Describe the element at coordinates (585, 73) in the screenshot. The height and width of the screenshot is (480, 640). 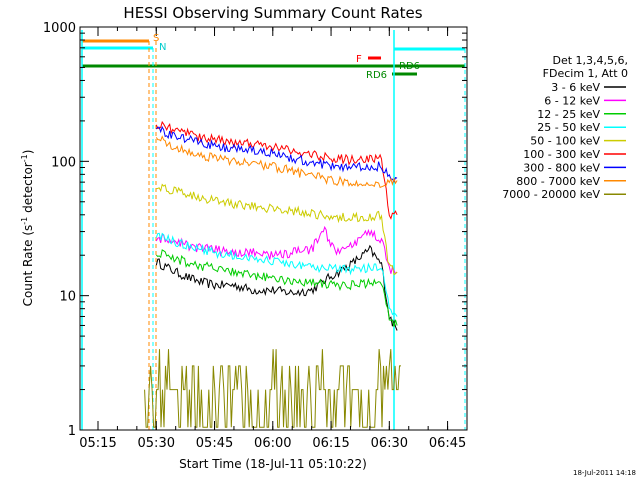
I see `legend-title-2: FDecim 1, Att 0` at that location.